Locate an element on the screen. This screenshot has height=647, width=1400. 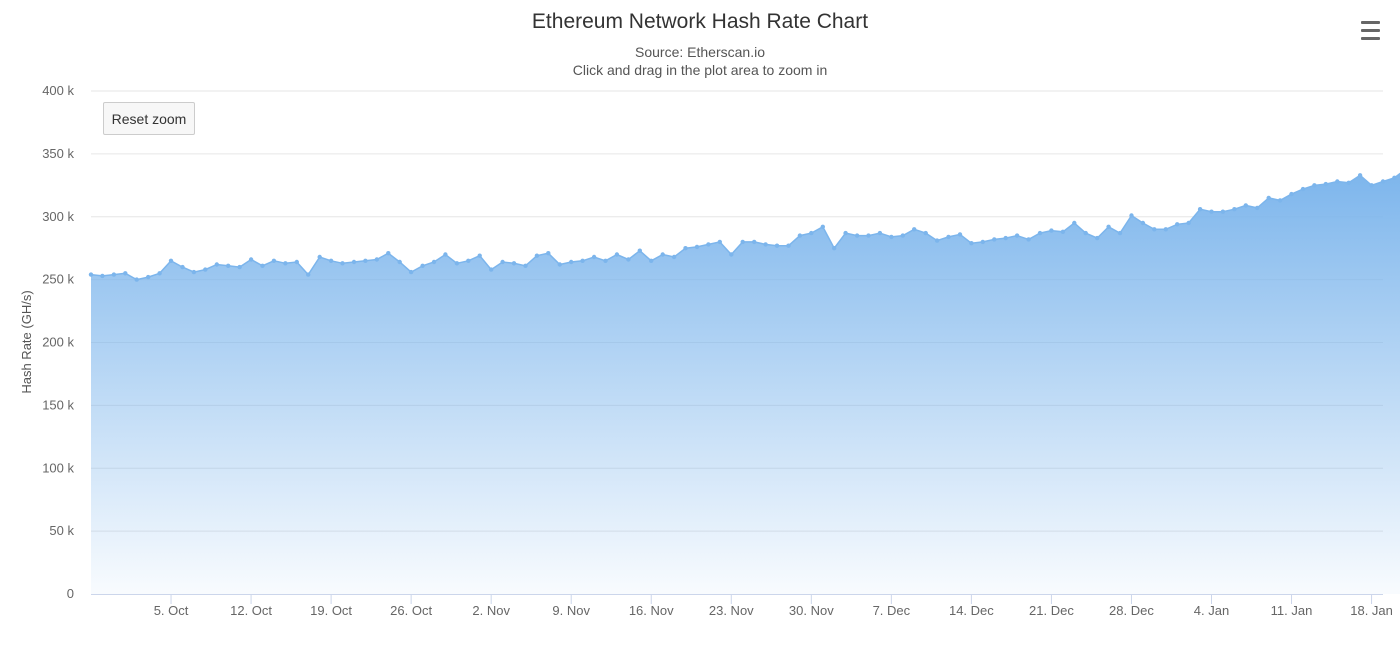
reset-zoom-button: Reset zoom is located at coordinates (149, 118).